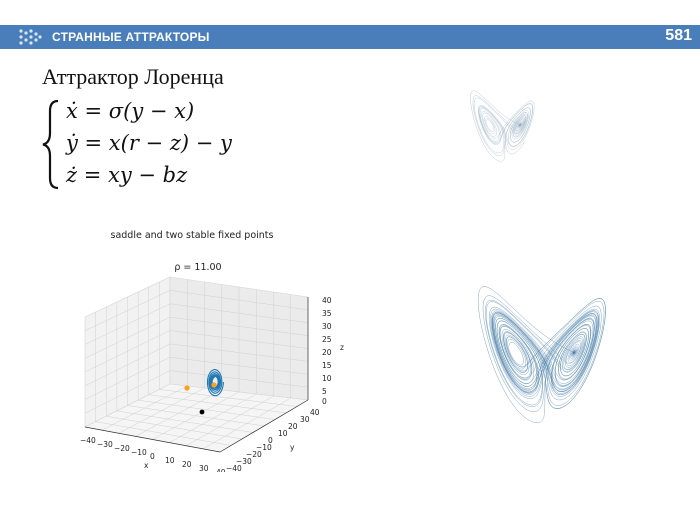  What do you see at coordinates (324, 391) in the screenshot?
I see `z-tick: 5` at bounding box center [324, 391].